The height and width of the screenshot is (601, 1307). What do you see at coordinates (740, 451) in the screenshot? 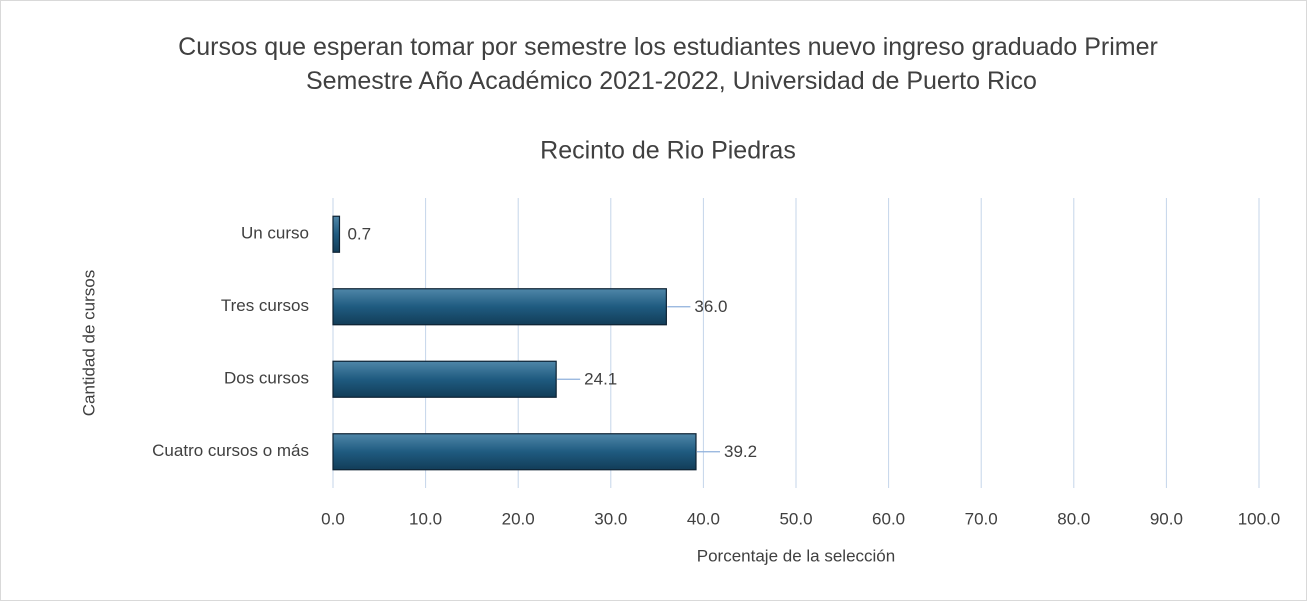
I see `data-label: 39.2` at bounding box center [740, 451].